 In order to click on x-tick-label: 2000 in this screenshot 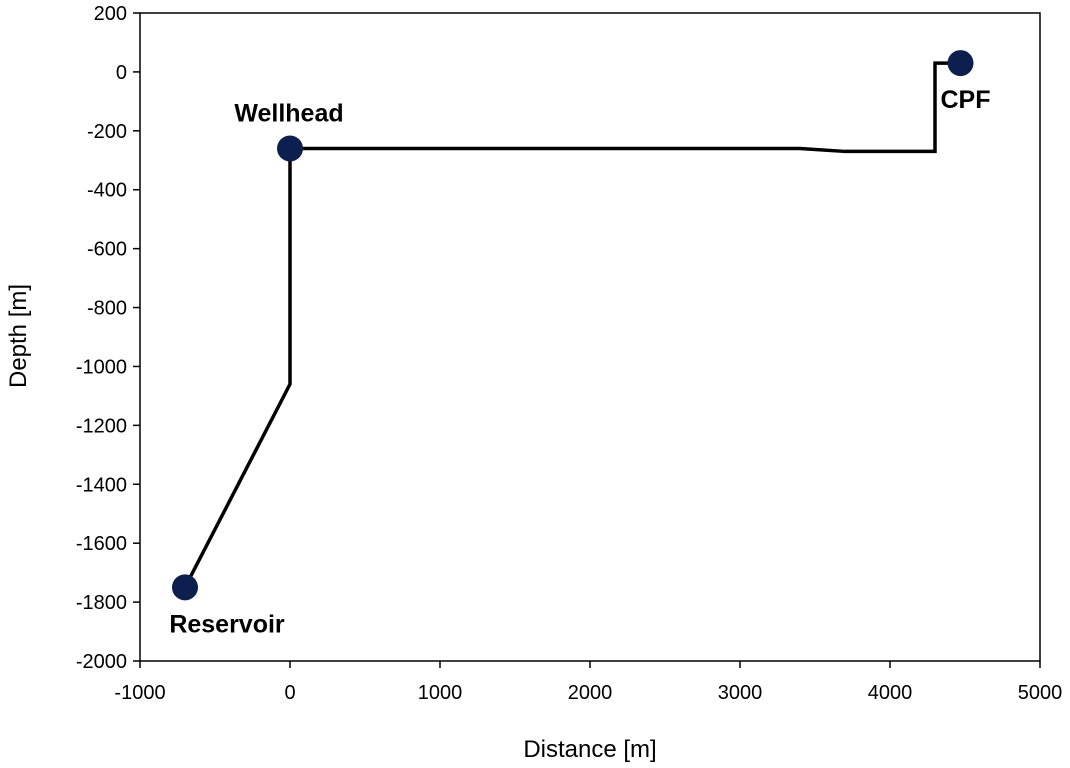, I will do `click(590, 693)`.